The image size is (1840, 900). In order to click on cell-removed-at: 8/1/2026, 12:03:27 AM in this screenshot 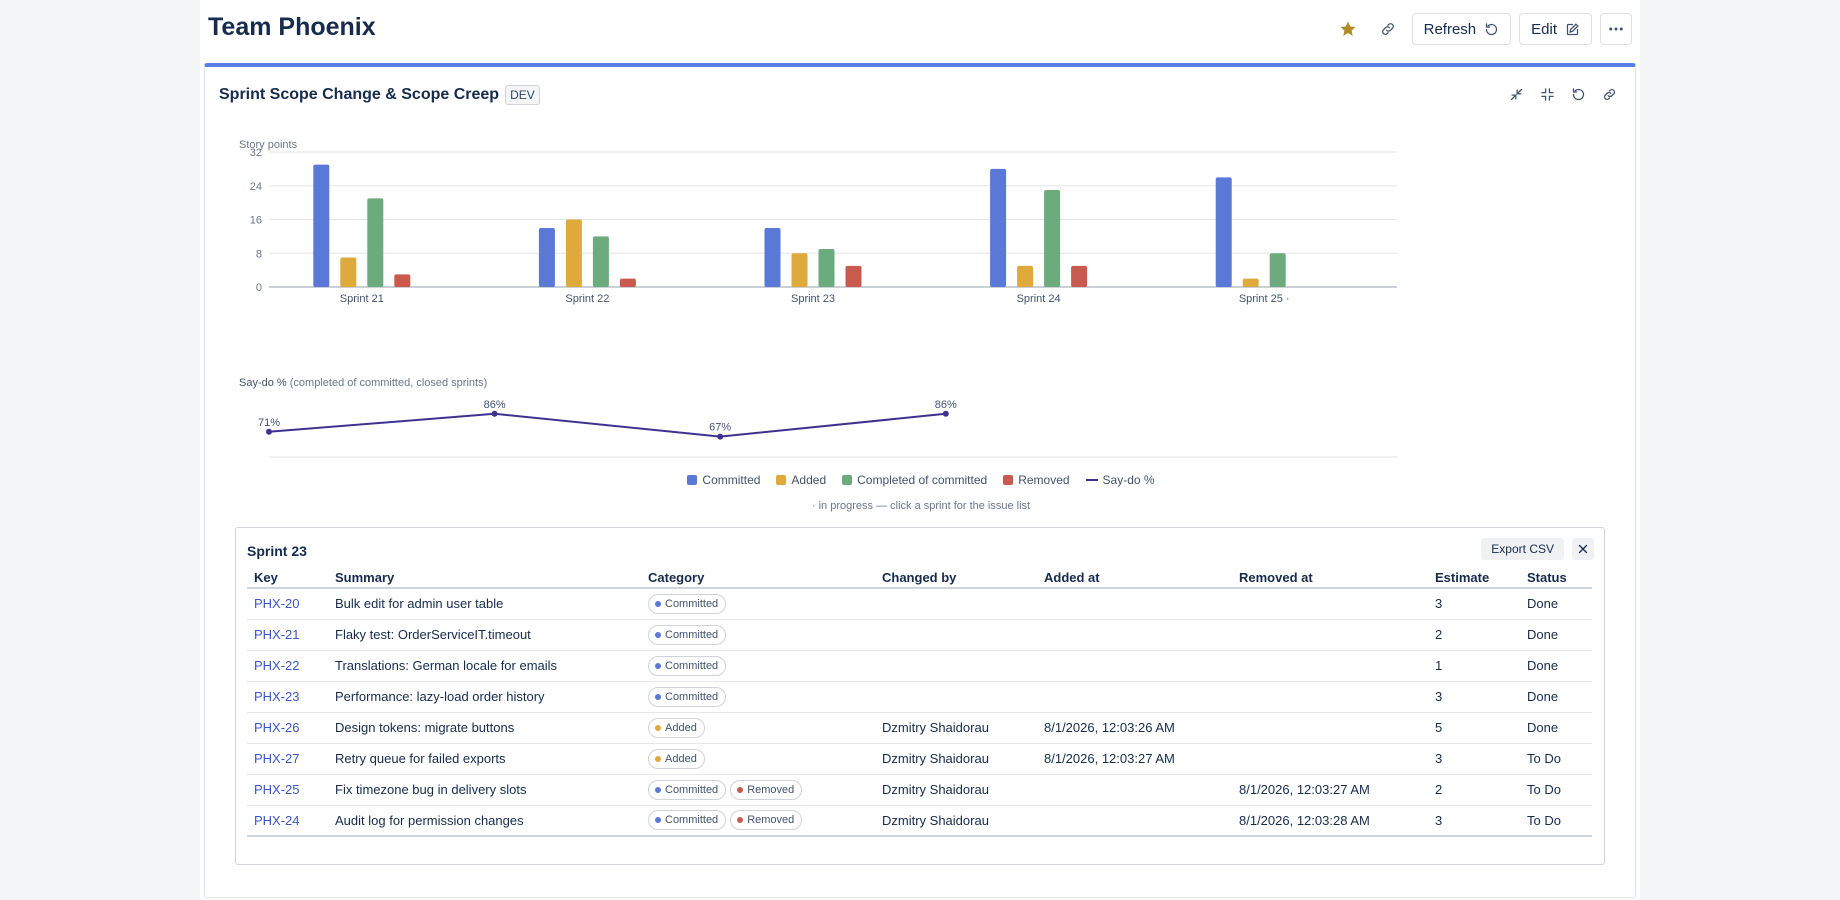, I will do `click(1330, 790)`.